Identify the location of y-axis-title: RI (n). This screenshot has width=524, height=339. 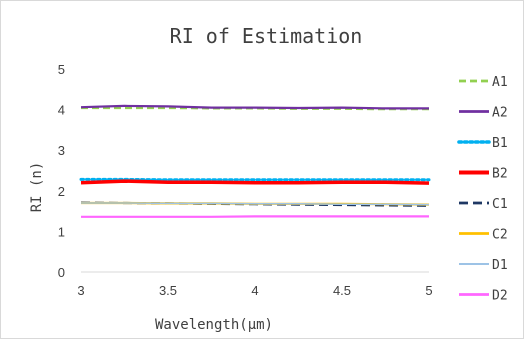
(37, 187).